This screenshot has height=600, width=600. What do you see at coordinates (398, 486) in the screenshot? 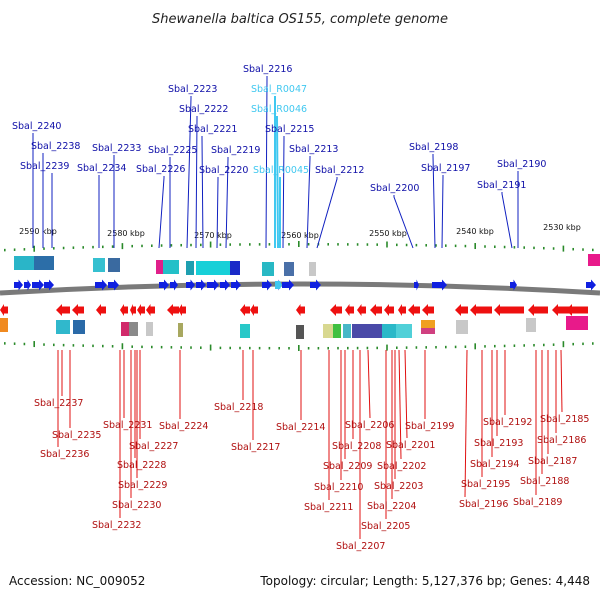
I see `bottom-gene-label: Sbal_2203` at bounding box center [398, 486].